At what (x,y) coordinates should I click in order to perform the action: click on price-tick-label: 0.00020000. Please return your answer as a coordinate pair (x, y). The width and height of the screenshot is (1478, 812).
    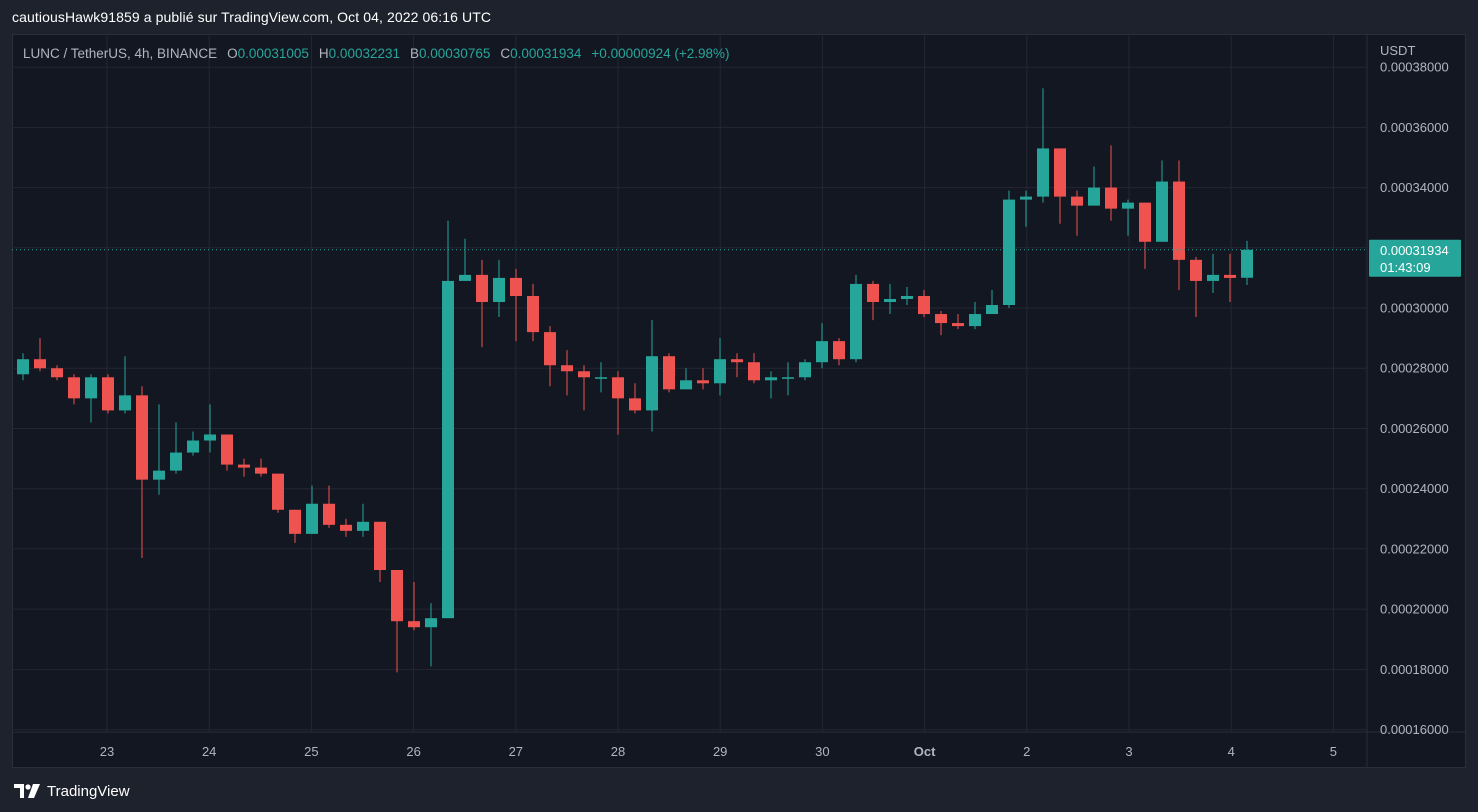
    Looking at the image, I should click on (1414, 609).